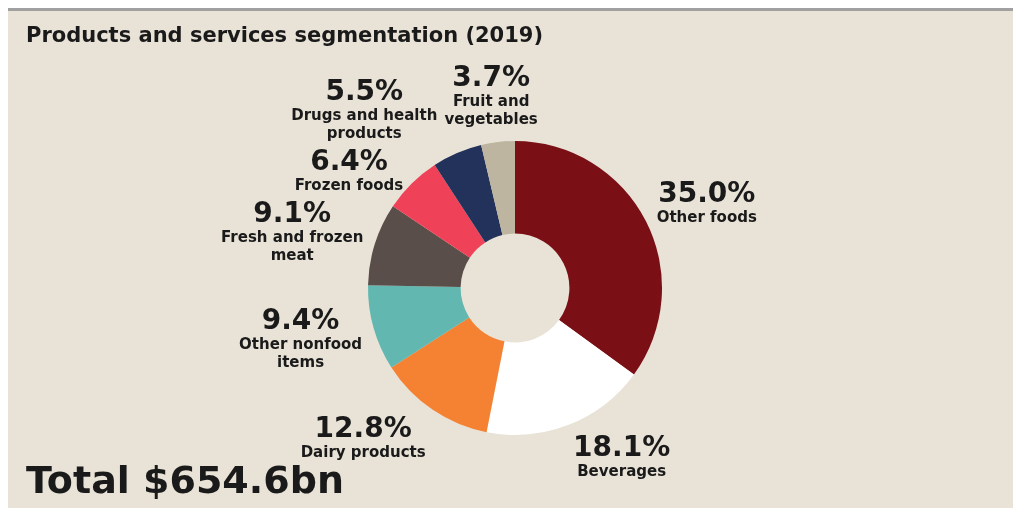 Image resolution: width=1021 pixels, height=513 pixels. Describe the element at coordinates (363, 451) in the screenshot. I see `slice-label: Dairy products` at that location.